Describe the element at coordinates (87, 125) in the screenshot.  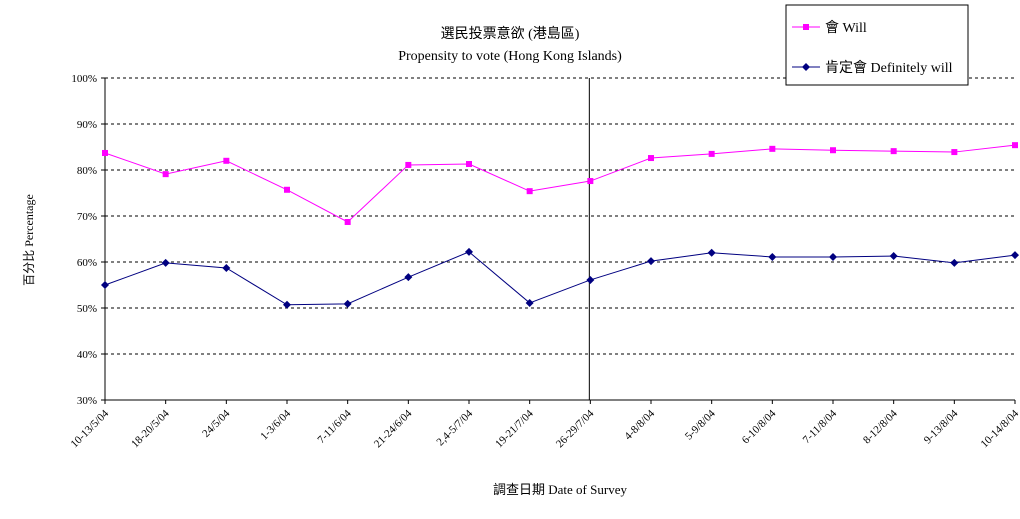
I see `y-tick-label: 90%` at that location.